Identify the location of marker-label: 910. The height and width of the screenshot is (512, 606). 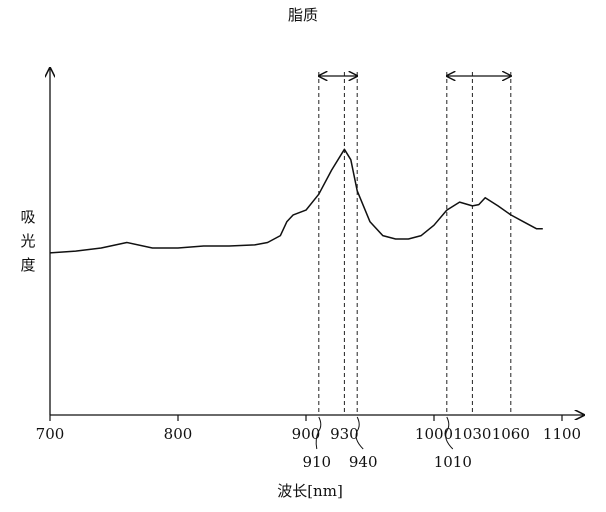
(316, 462).